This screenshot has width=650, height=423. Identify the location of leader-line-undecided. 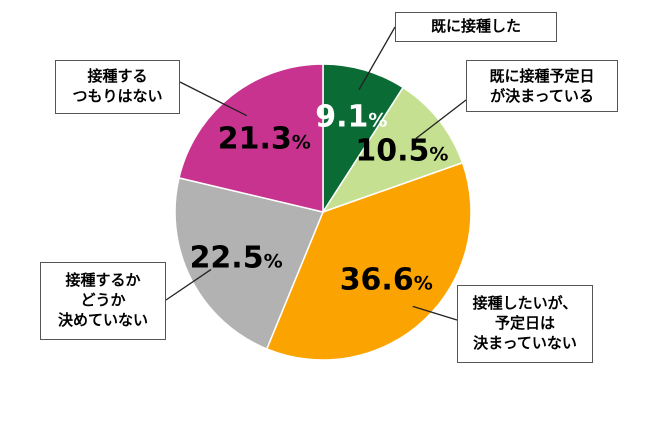
(188, 284).